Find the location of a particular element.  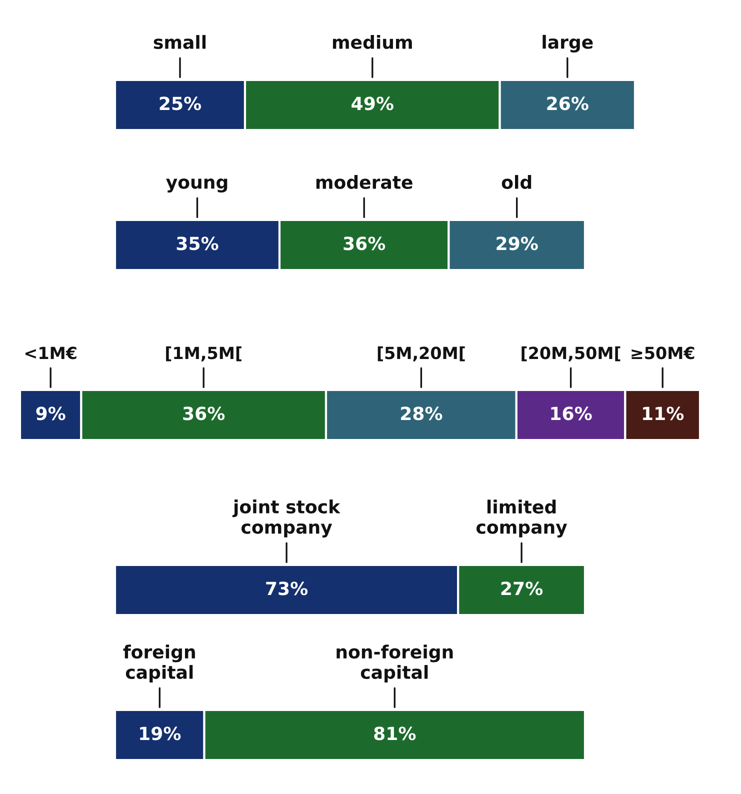

data-label: 11% is located at coordinates (663, 413).